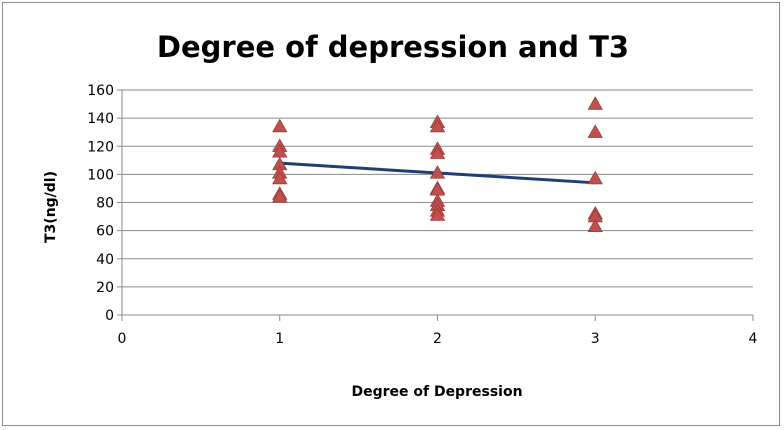  I want to click on y-tick-label: 160, so click(100, 91).